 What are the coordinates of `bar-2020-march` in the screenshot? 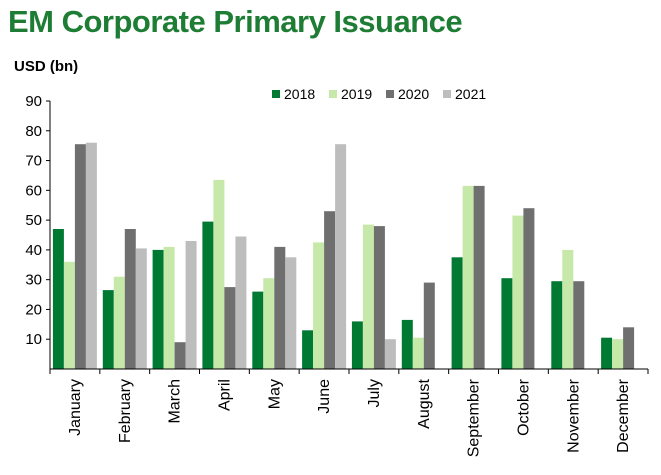 It's located at (180, 355).